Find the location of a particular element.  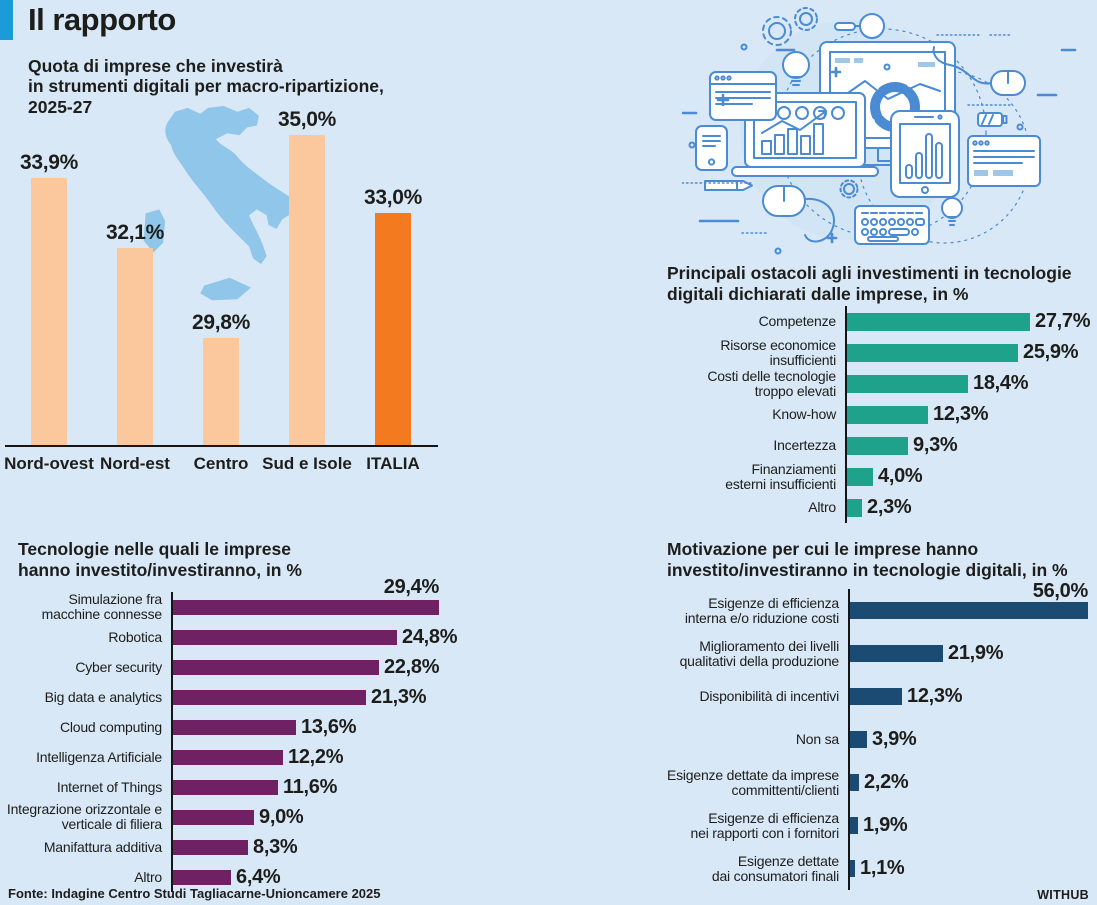

chart-row: Simulazione fra macchine connesse 29,4% is located at coordinates (238, 599).